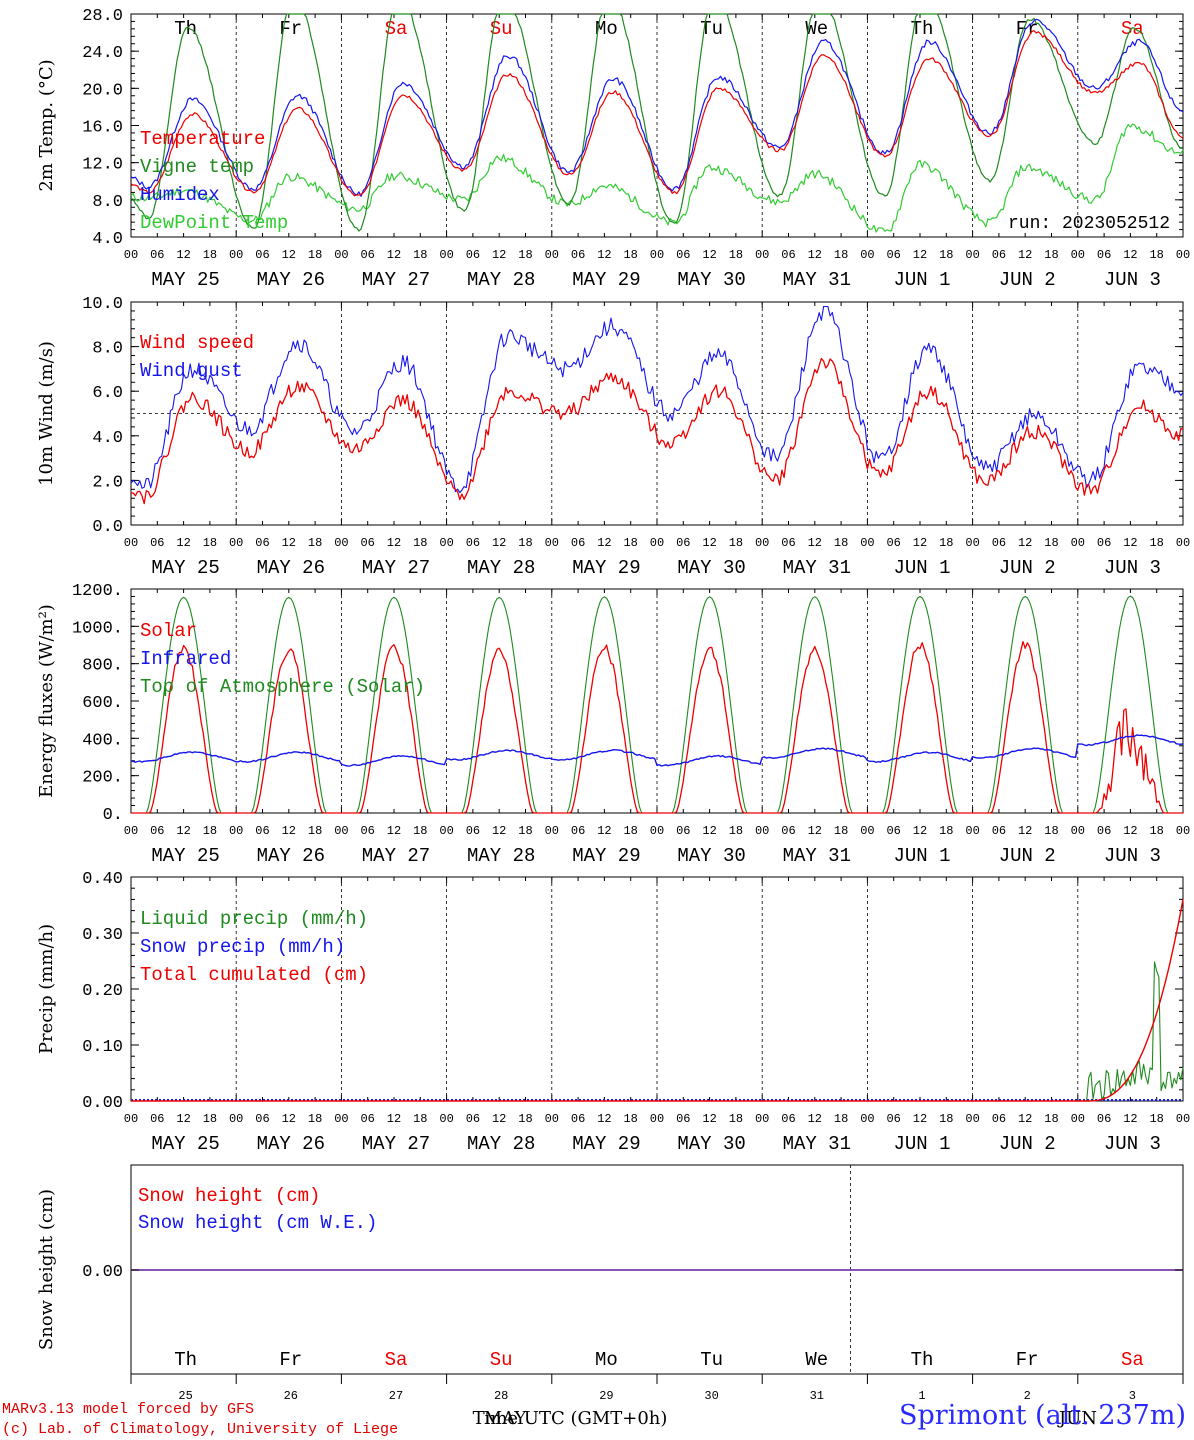 This screenshot has width=1194, height=1440. I want to click on y-tick-label: 400., so click(102, 740).